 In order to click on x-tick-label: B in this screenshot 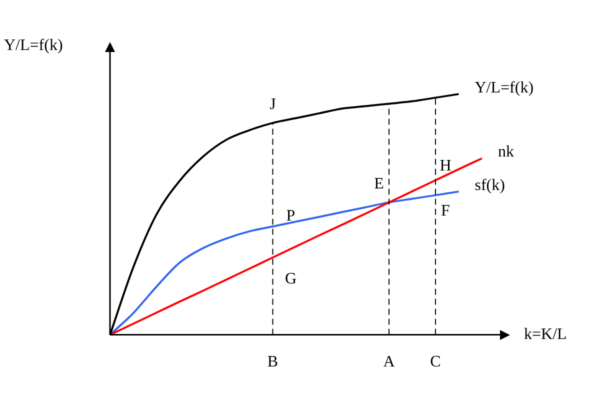, I will do `click(272, 362)`.